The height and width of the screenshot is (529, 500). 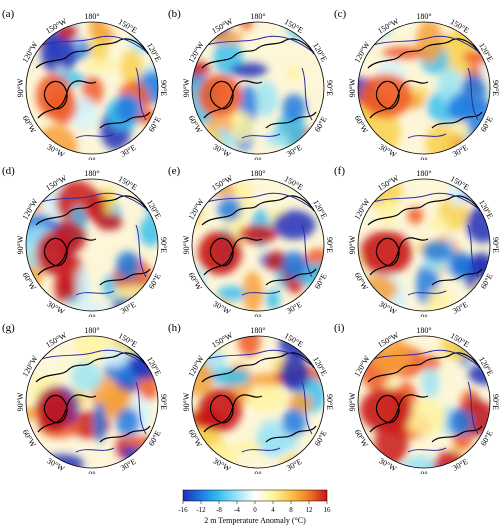 What do you see at coordinates (255, 510) in the screenshot?
I see `colorbar-tick-label: 0` at bounding box center [255, 510].